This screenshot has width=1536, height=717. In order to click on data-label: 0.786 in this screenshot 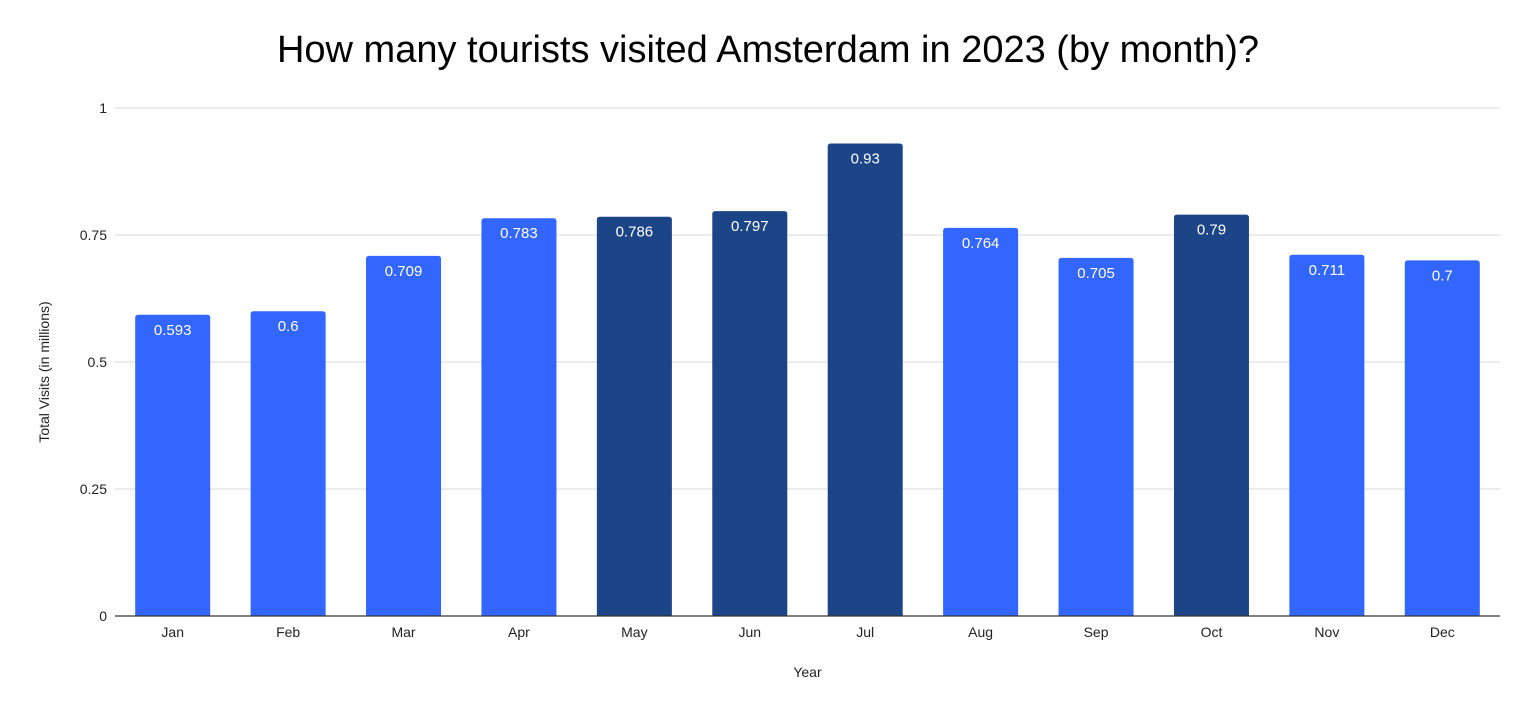, I will do `click(635, 232)`.